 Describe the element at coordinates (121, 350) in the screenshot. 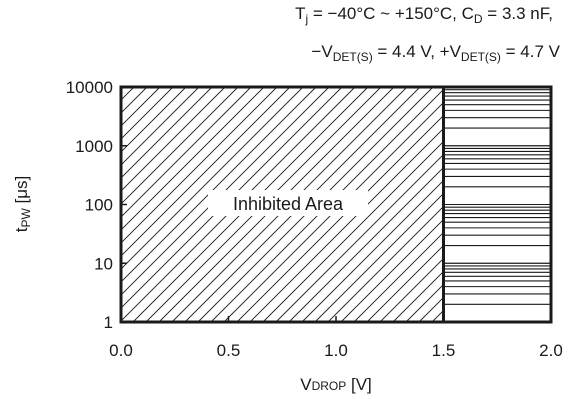

I see `x-tick-label: 0.0` at that location.